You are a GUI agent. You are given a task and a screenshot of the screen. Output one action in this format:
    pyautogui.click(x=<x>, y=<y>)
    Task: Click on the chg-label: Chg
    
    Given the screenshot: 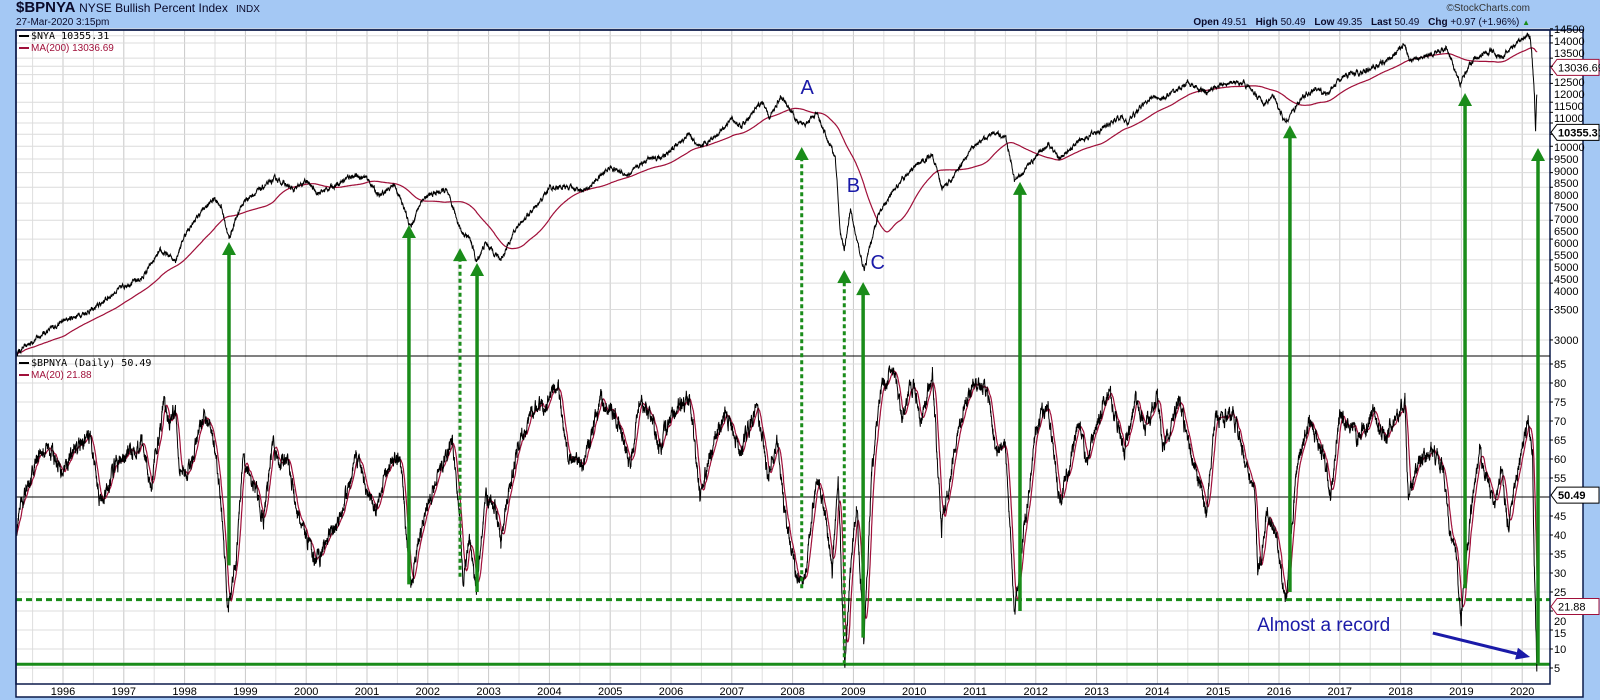 What is the action you would take?
    pyautogui.click(x=1438, y=22)
    